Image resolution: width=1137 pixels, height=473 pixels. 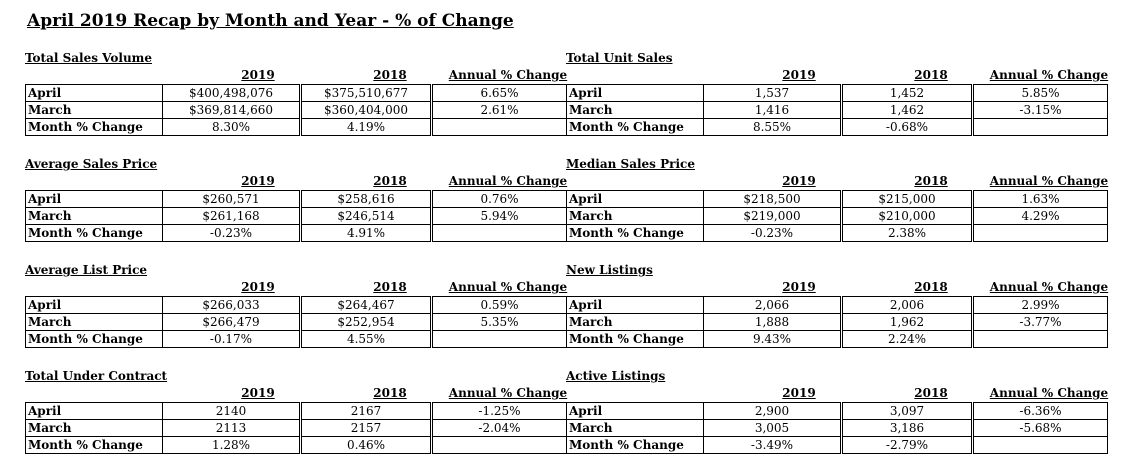 I want to click on table-cell: 2,006, so click(x=907, y=305).